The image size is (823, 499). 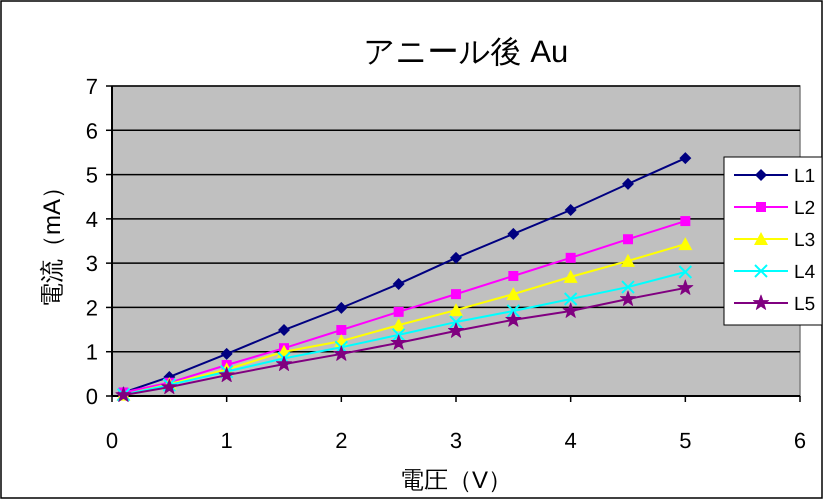 I want to click on x-tick-label: 3, so click(x=456, y=440).